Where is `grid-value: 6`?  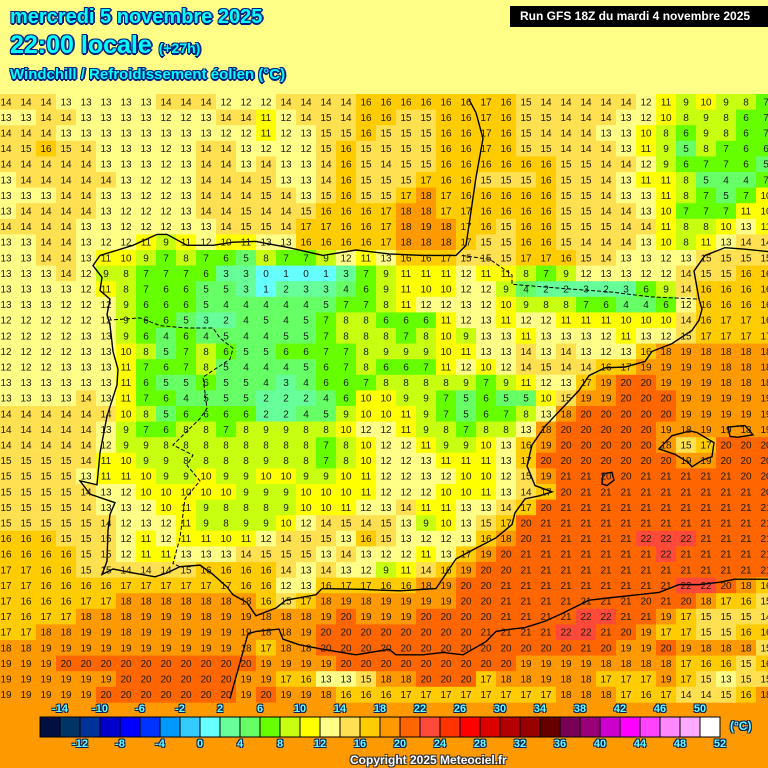
grid-value: 6 is located at coordinates (166, 305).